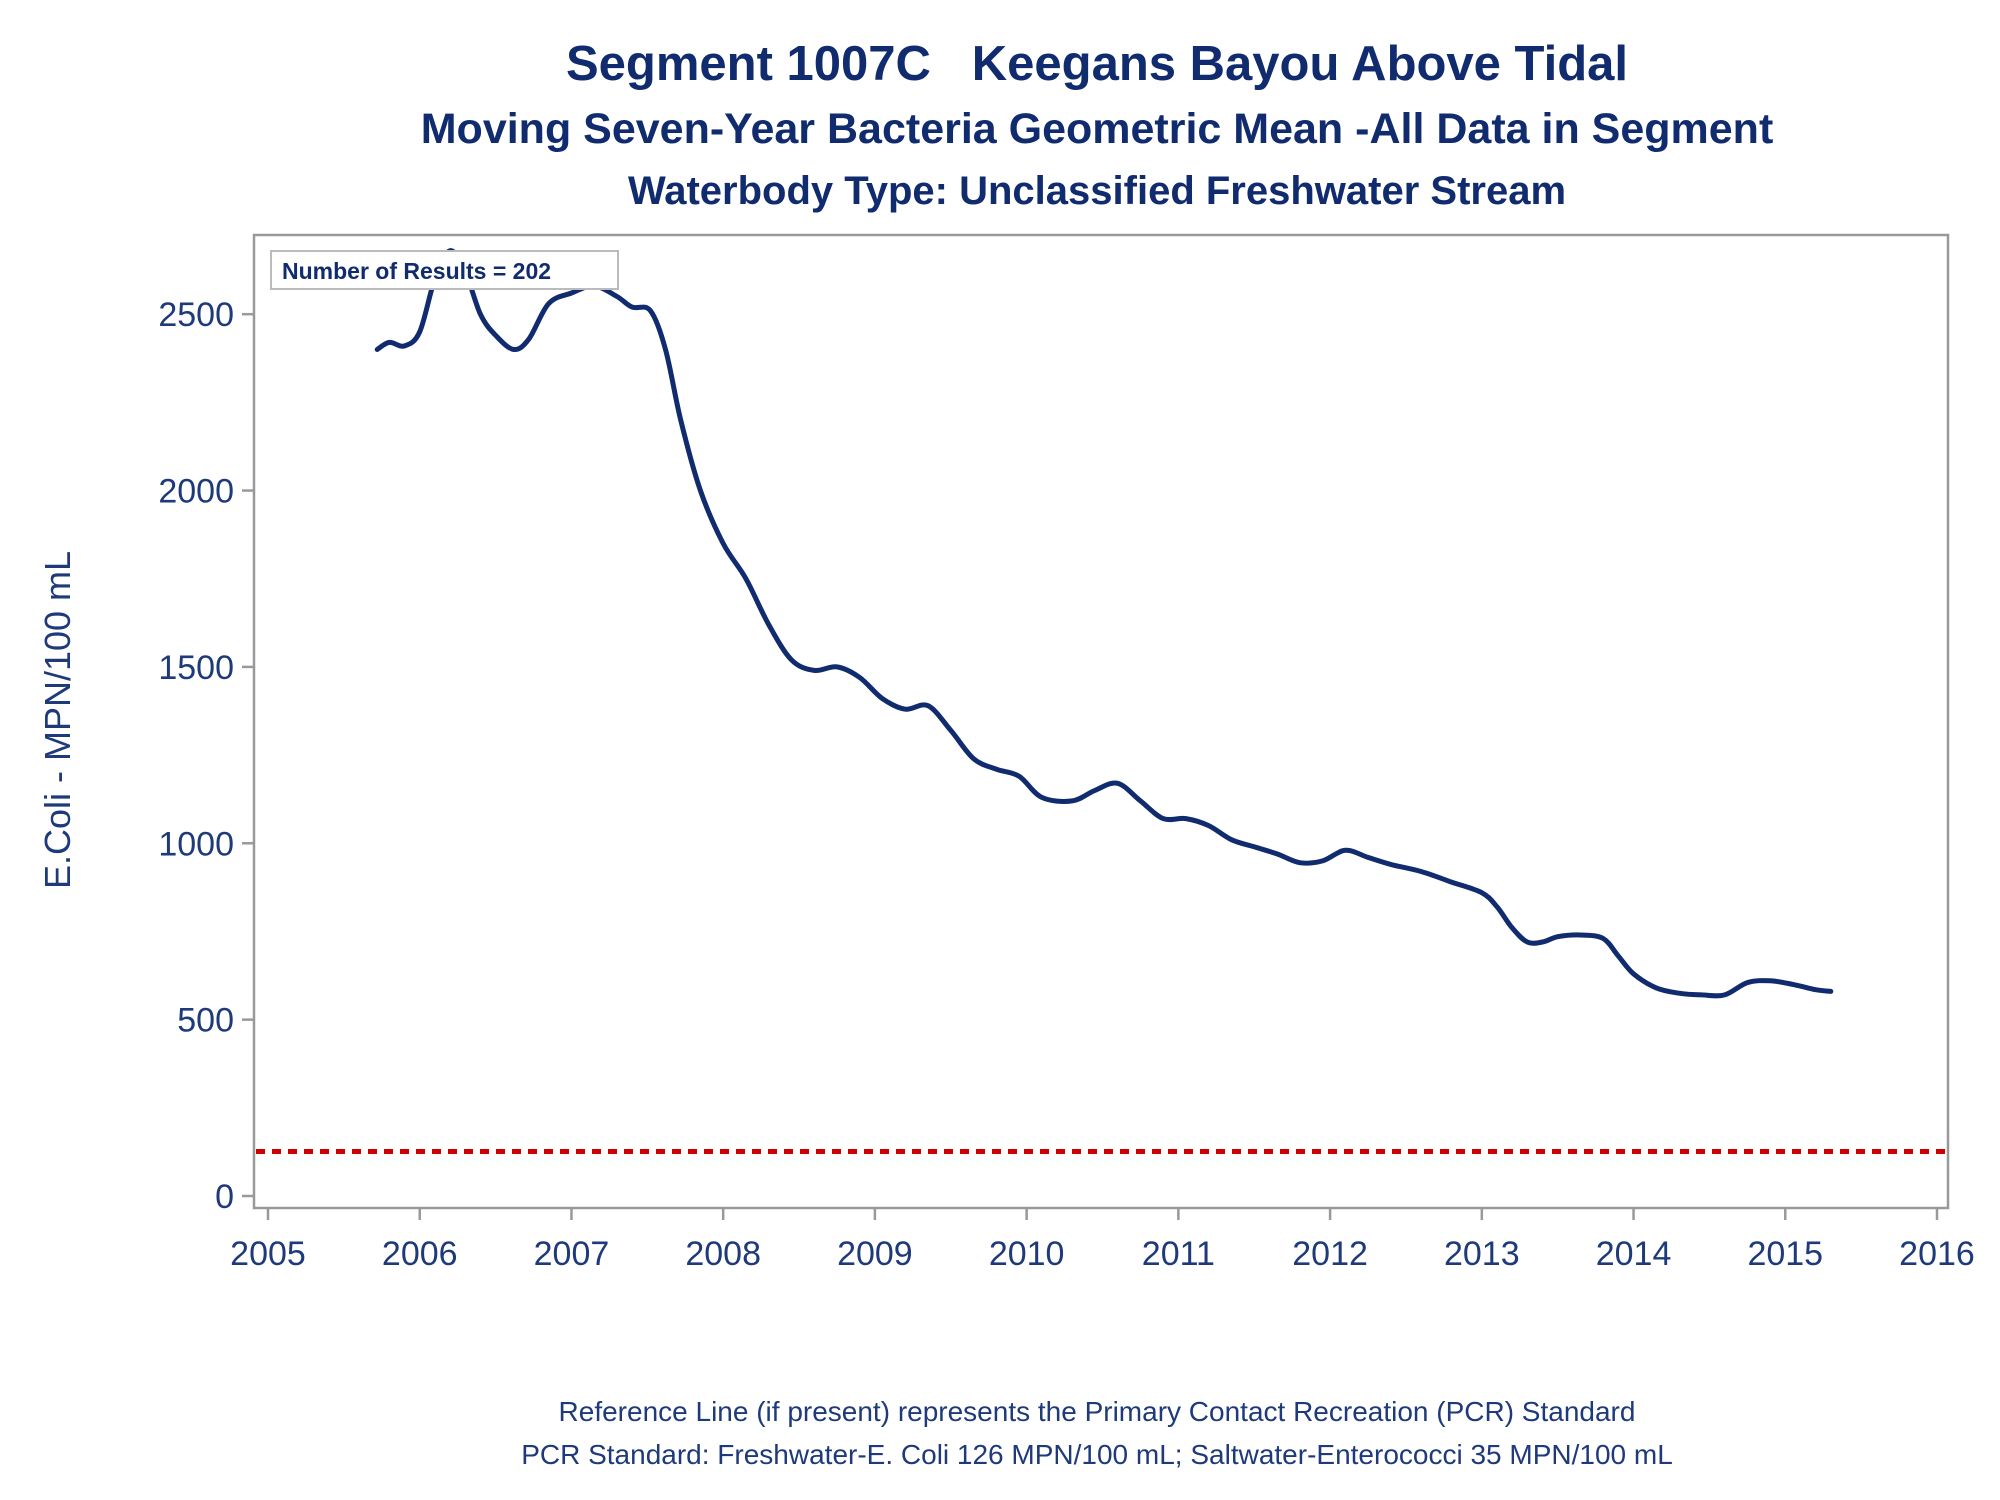 Image resolution: width=2000 pixels, height=1500 pixels. I want to click on x-tick-label: 2015, so click(1785, 1254).